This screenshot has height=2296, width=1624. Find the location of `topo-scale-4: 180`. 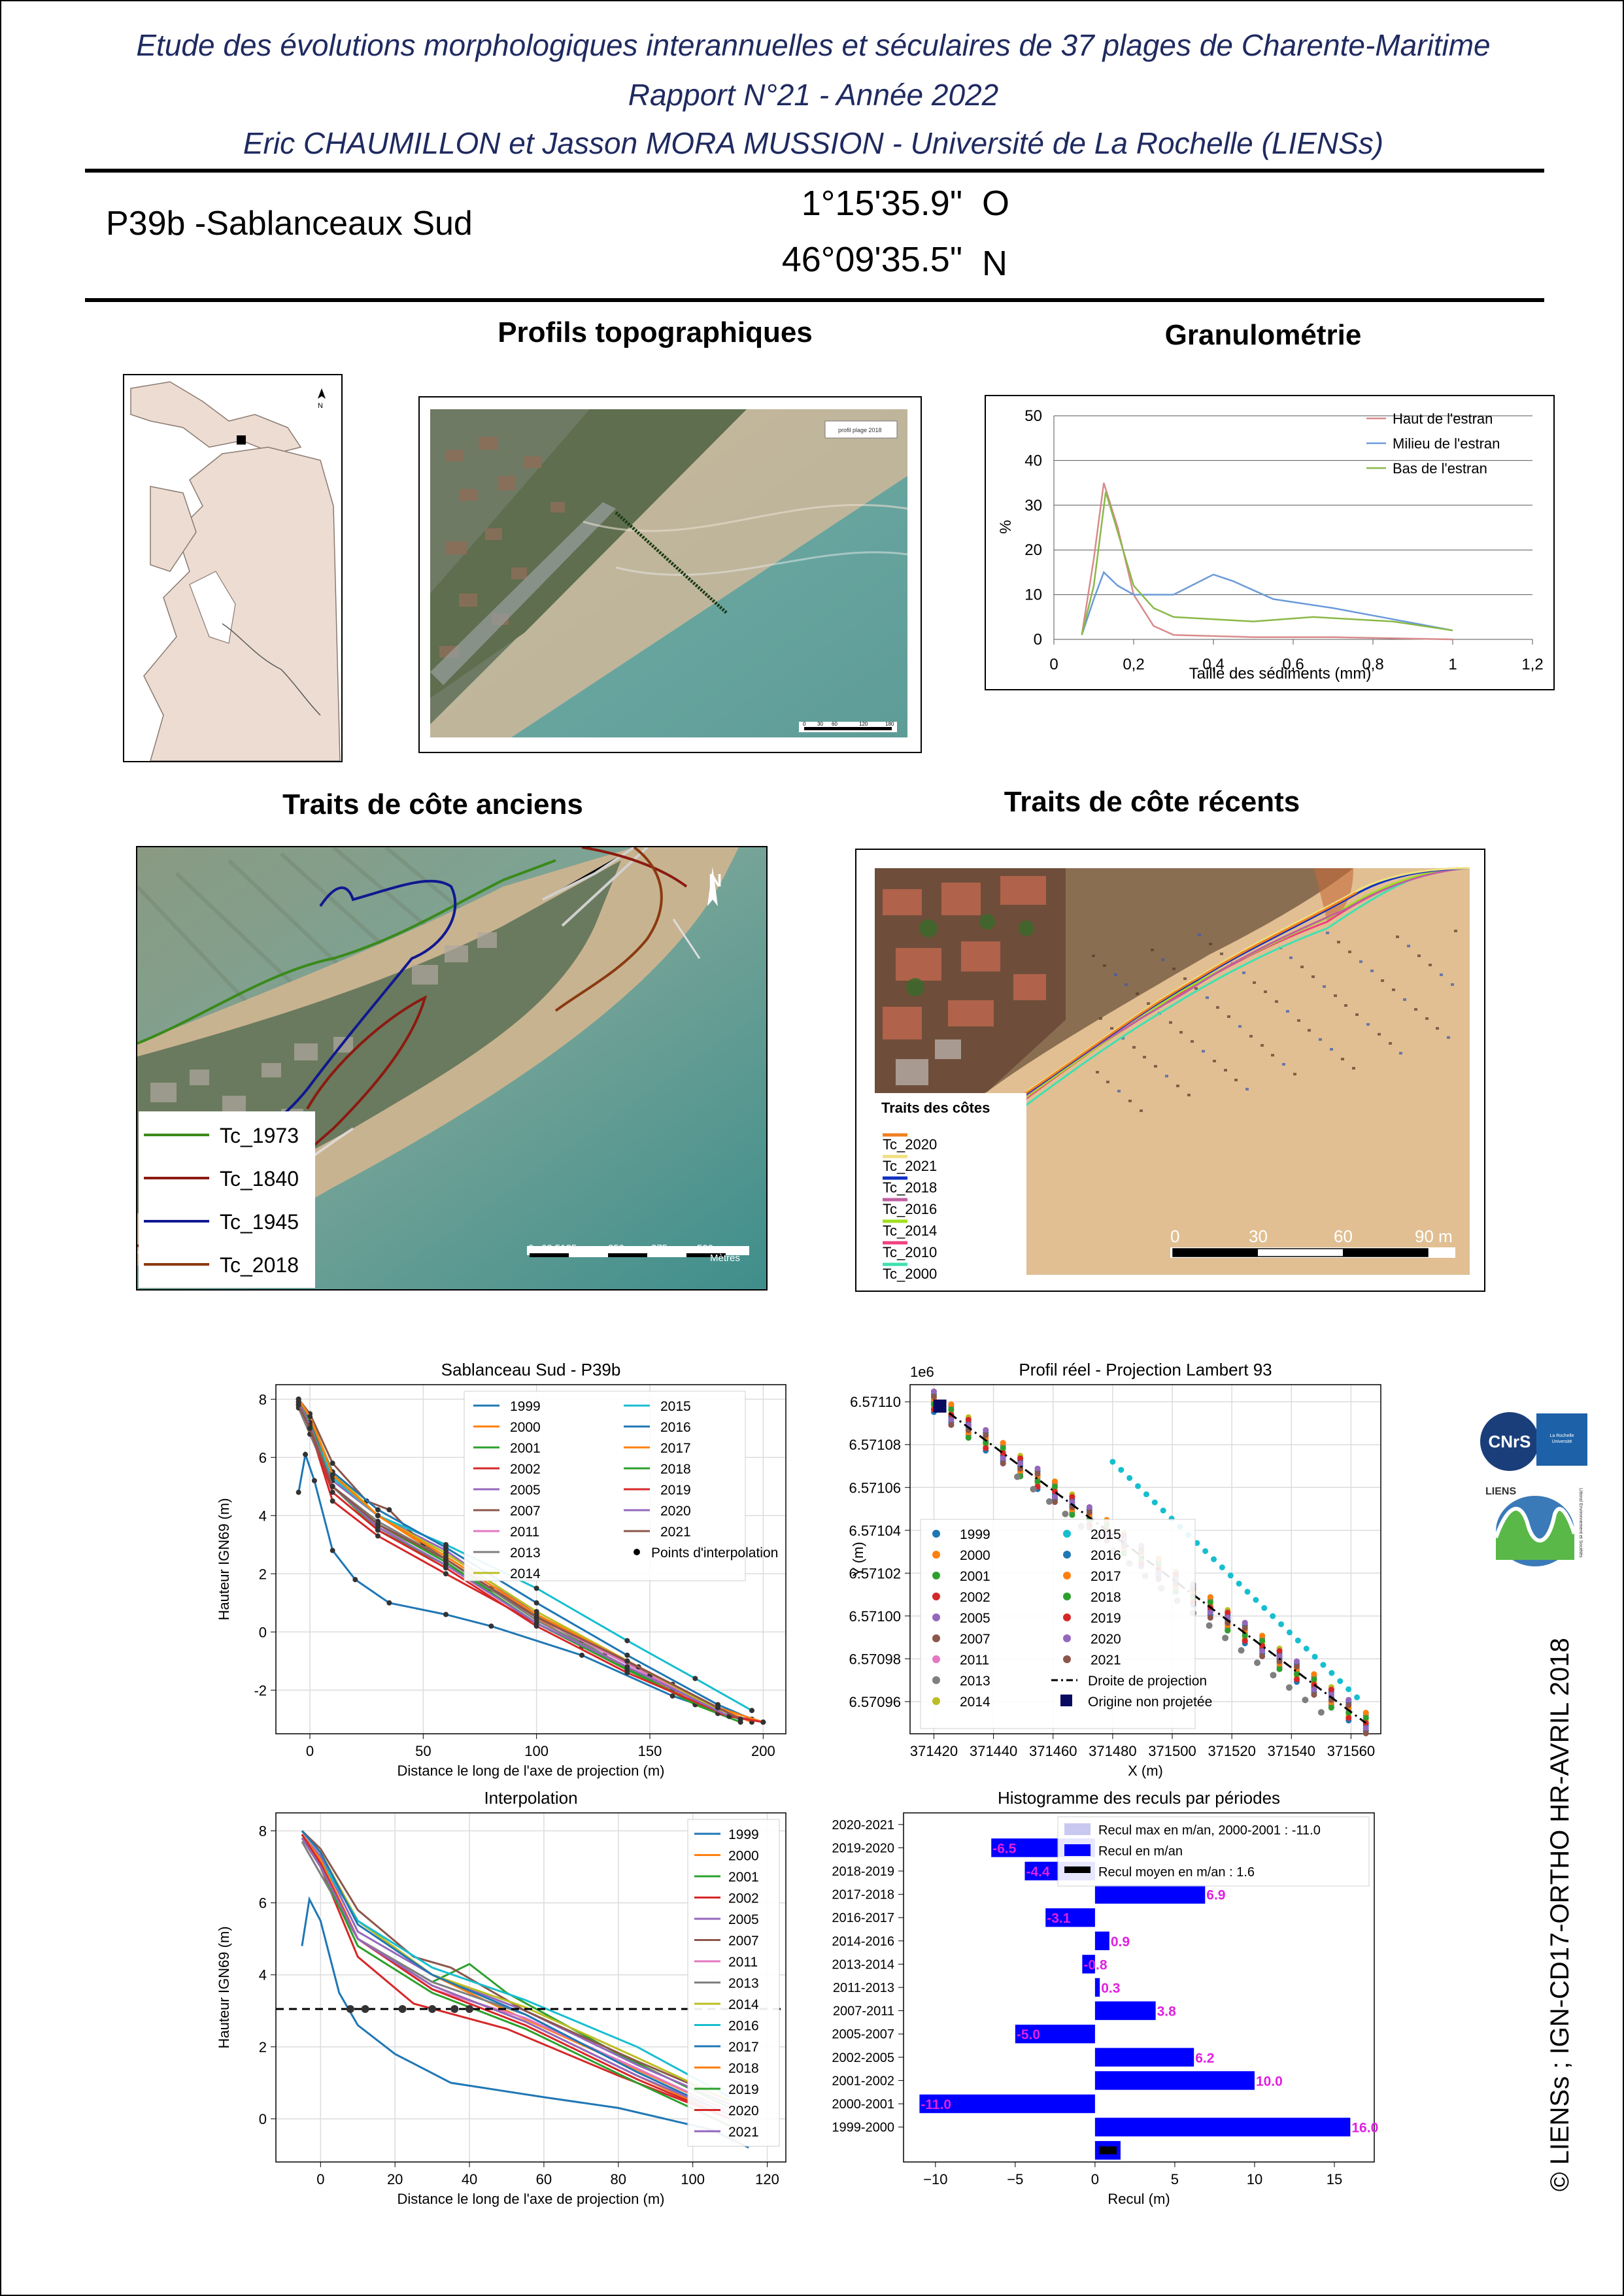

topo-scale-4: 180 is located at coordinates (889, 724).